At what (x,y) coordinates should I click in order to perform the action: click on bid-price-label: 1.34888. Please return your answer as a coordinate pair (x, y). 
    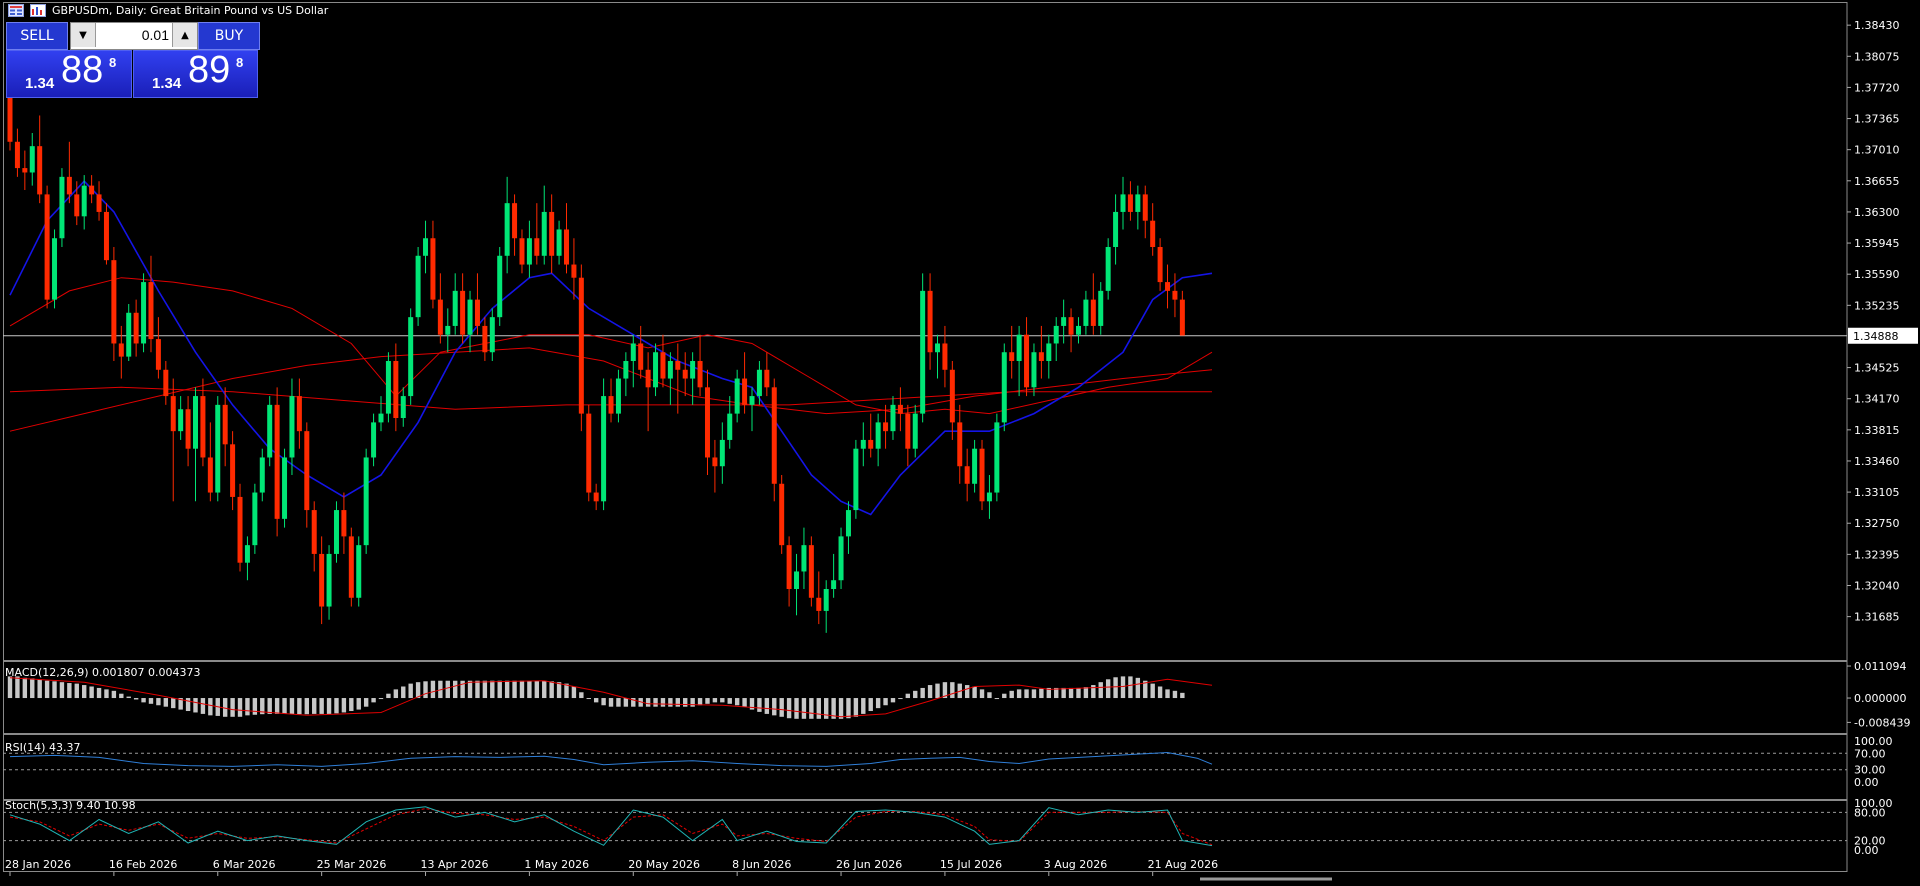
    Looking at the image, I should click on (1876, 336).